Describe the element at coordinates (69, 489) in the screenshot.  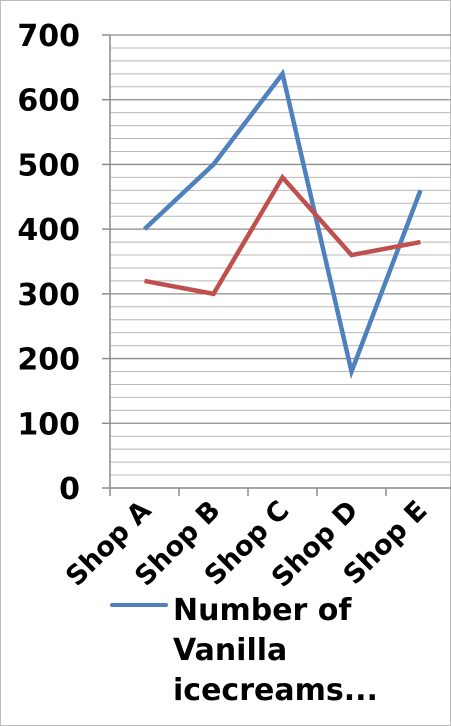
I see `y-tick-label: 0` at that location.